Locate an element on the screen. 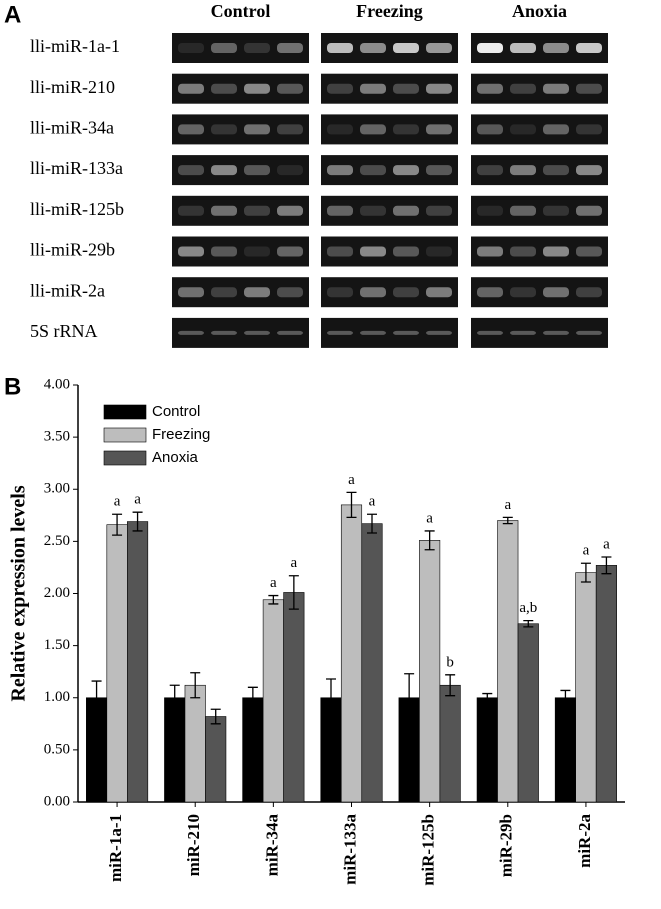 The height and width of the screenshot is (909, 661). row-label: lli-miR-34a is located at coordinates (72, 128).